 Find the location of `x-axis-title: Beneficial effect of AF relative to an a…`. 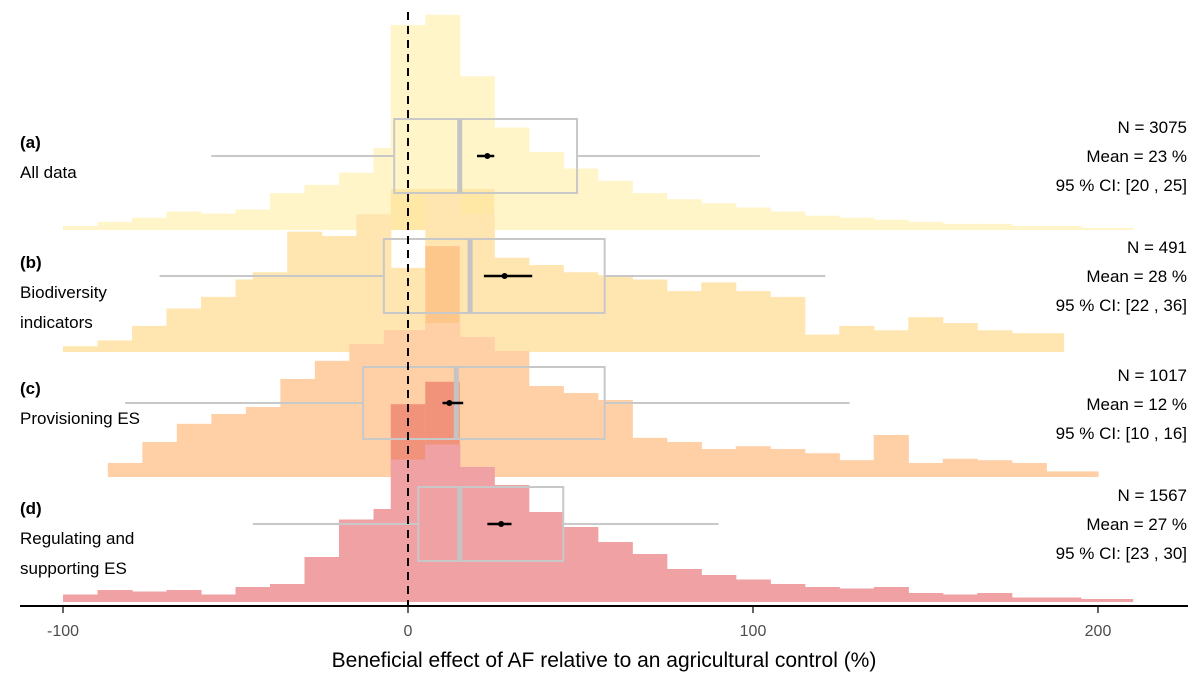

x-axis-title: Beneficial effect of AF relative to an a… is located at coordinates (604, 660).